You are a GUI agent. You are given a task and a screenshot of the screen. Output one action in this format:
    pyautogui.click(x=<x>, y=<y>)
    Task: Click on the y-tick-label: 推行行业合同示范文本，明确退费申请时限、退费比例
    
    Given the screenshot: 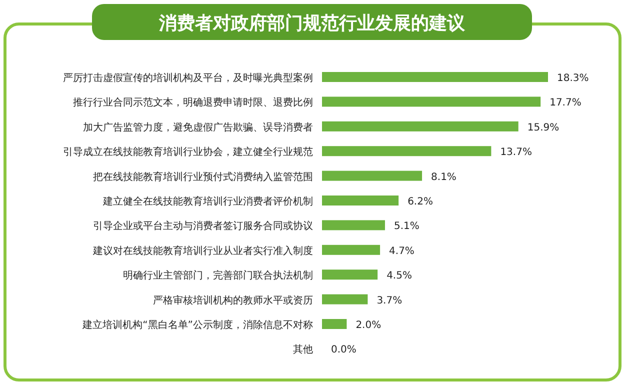 What is the action you would take?
    pyautogui.click(x=193, y=102)
    